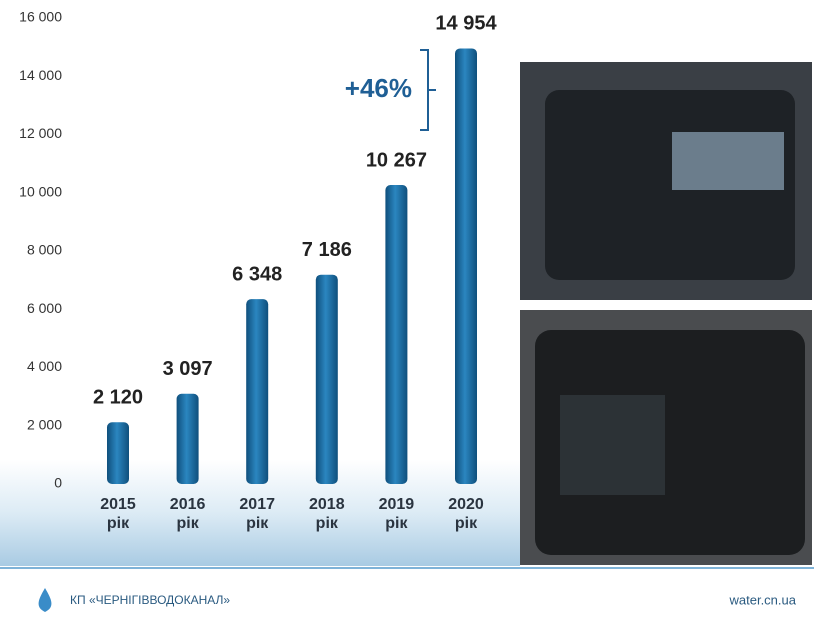 This screenshot has height=619, width=814. I want to click on x-tick-label: 2019 рік, so click(396, 514).